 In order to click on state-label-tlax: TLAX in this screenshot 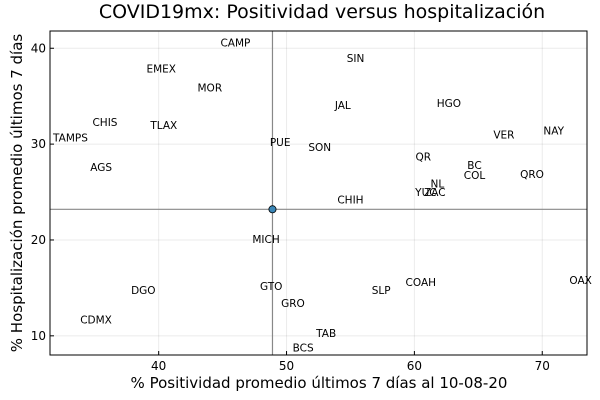, I will do `click(163, 126)`.